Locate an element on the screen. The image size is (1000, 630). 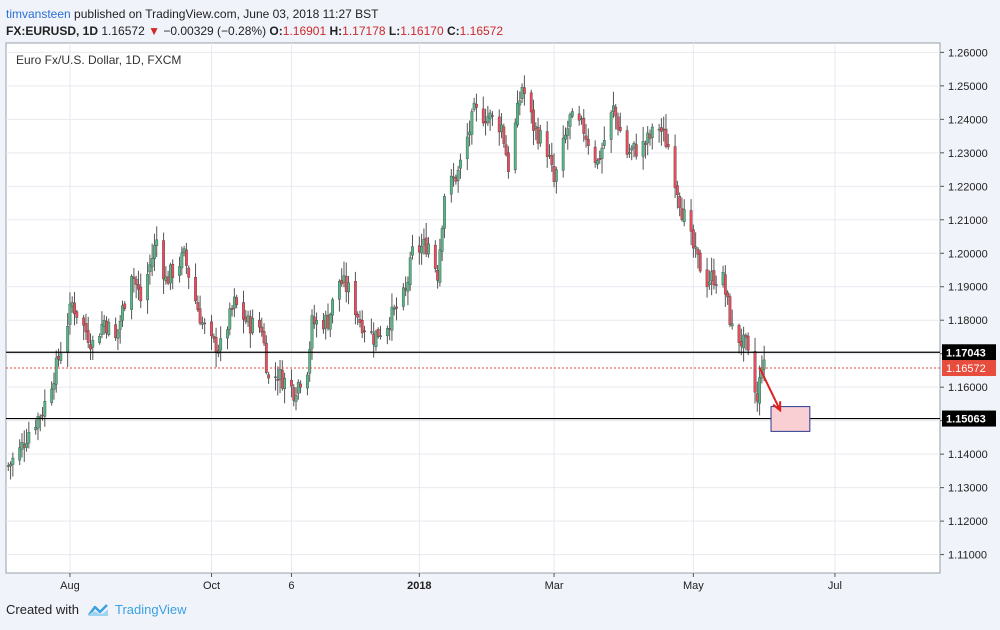
tradingview-brand-link: TradingView is located at coordinates (150, 609).